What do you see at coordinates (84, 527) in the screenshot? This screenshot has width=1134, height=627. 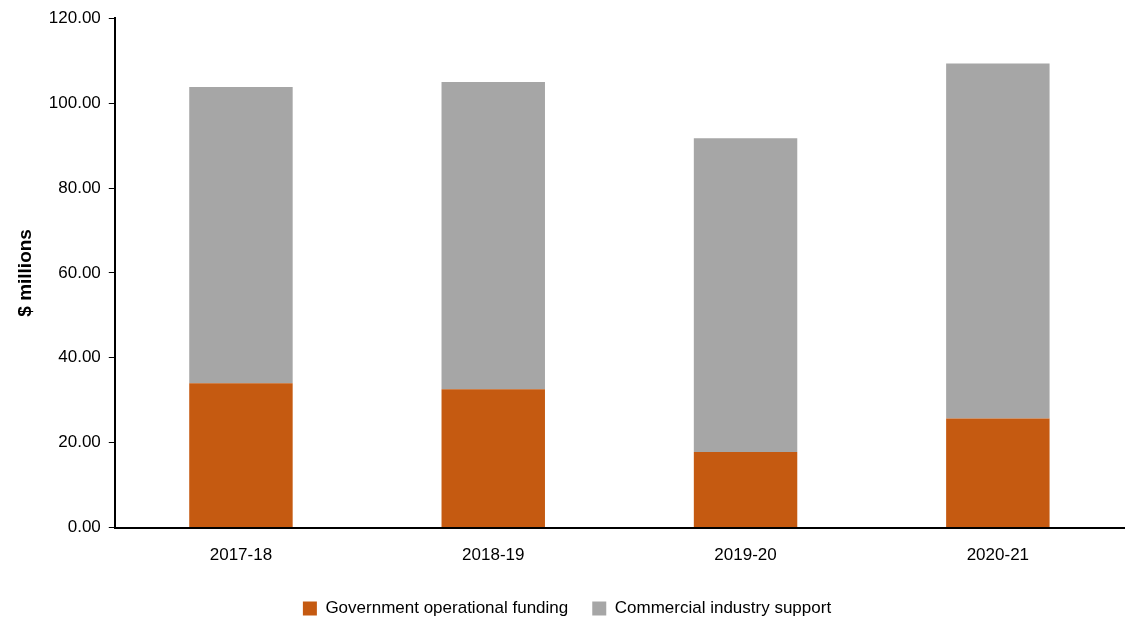 I see `y-tick-label: 0.00` at bounding box center [84, 527].